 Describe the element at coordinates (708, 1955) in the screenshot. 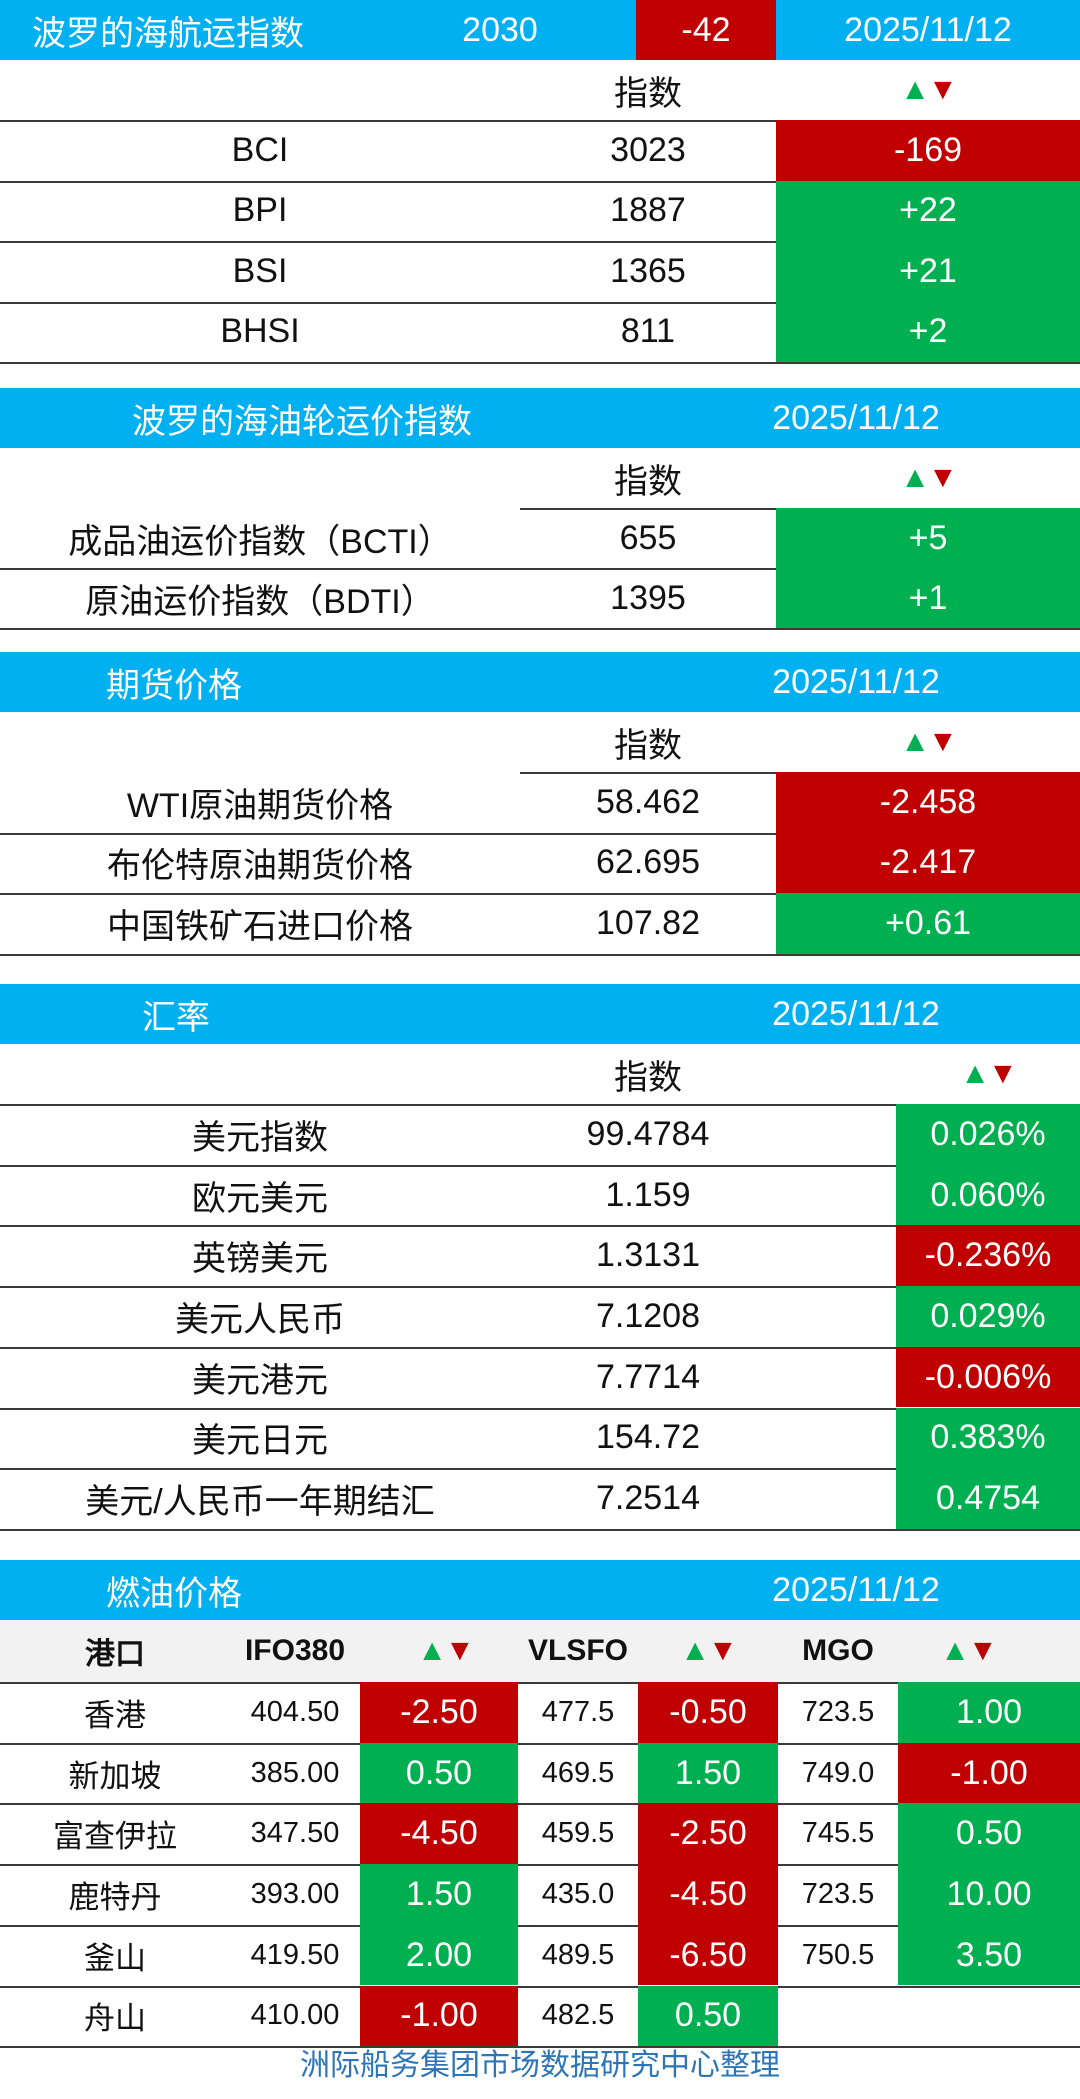

I see `fuel-row-vlsfo-change: -6.50` at that location.